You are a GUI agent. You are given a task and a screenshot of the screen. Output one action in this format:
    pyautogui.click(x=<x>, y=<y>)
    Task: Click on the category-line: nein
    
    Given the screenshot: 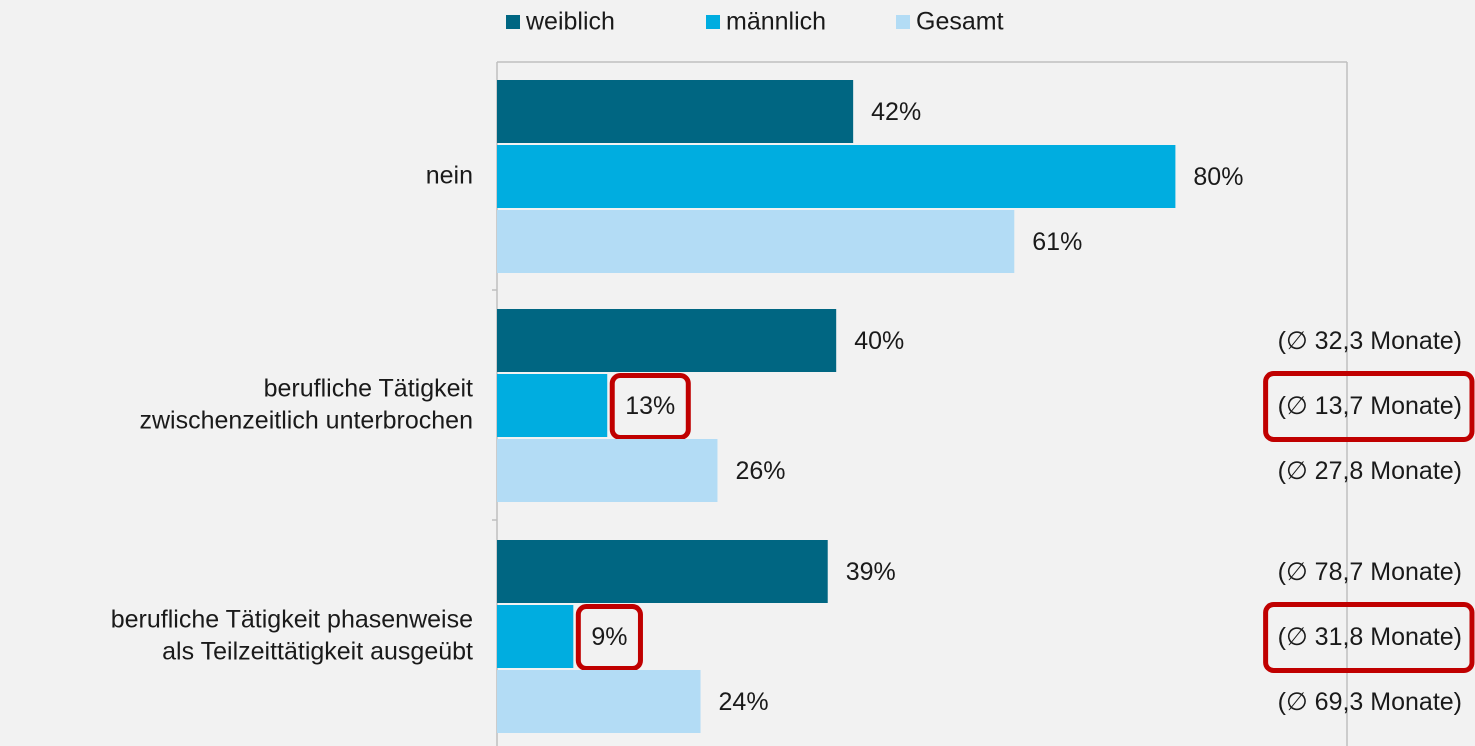 What is the action you would take?
    pyautogui.click(x=449, y=175)
    